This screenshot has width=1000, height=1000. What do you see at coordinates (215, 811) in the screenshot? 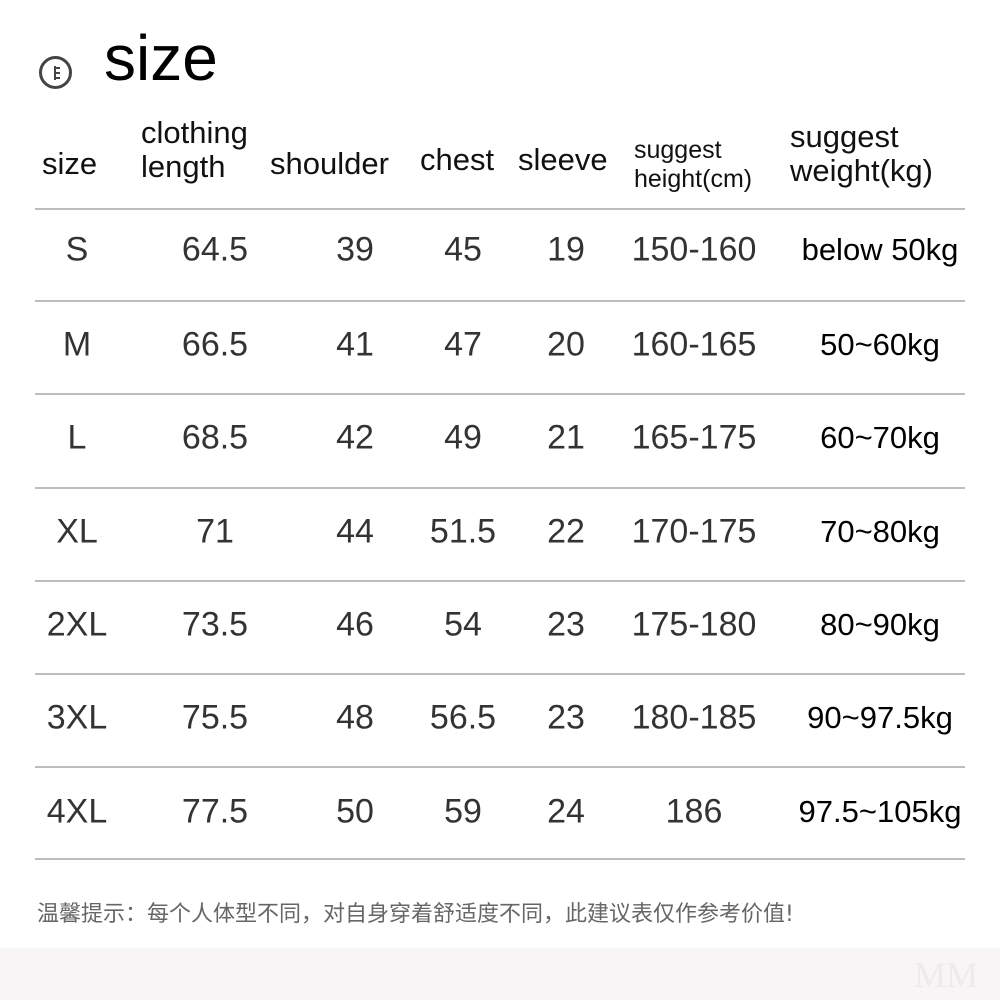
I see `table-cell: 77.5` at bounding box center [215, 811].